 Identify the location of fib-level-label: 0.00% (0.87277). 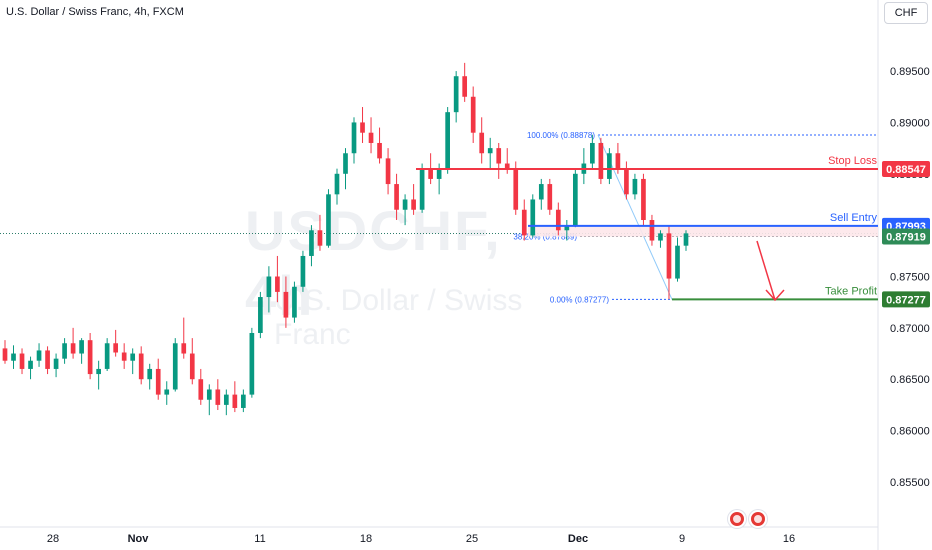
(579, 299).